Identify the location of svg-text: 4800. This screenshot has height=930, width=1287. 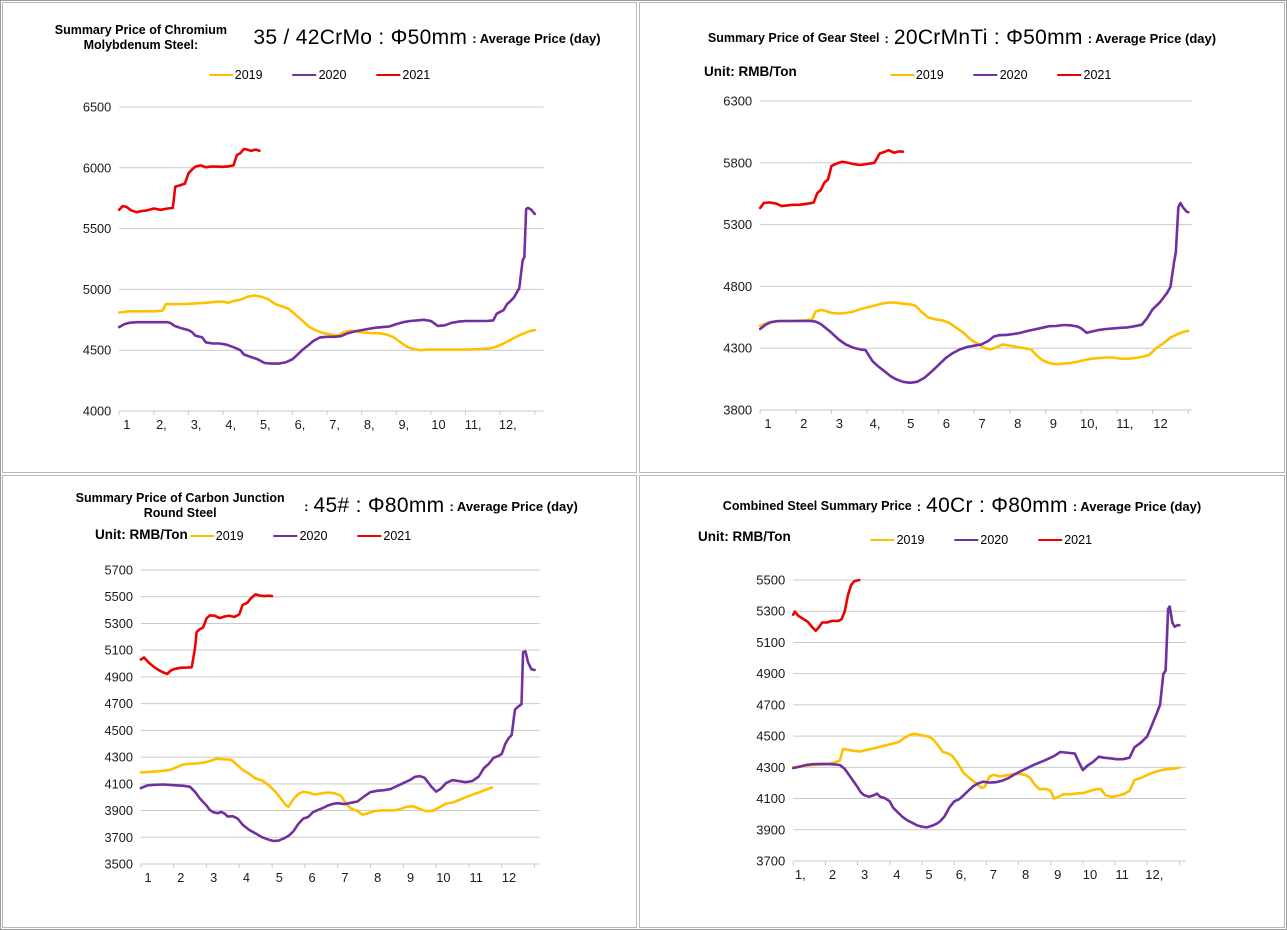
(737, 286).